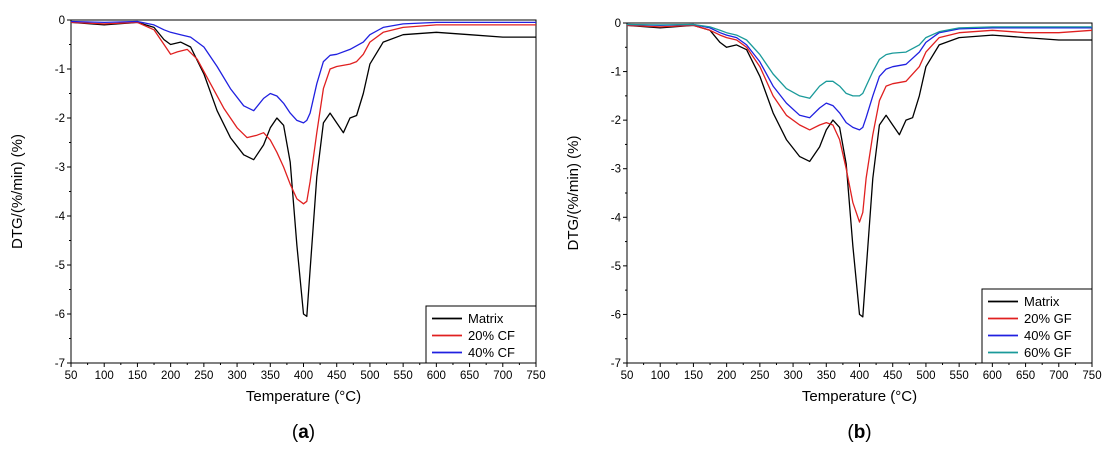  Describe the element at coordinates (60, 364) in the screenshot. I see `chart-a-y-tick-label: -7` at that location.